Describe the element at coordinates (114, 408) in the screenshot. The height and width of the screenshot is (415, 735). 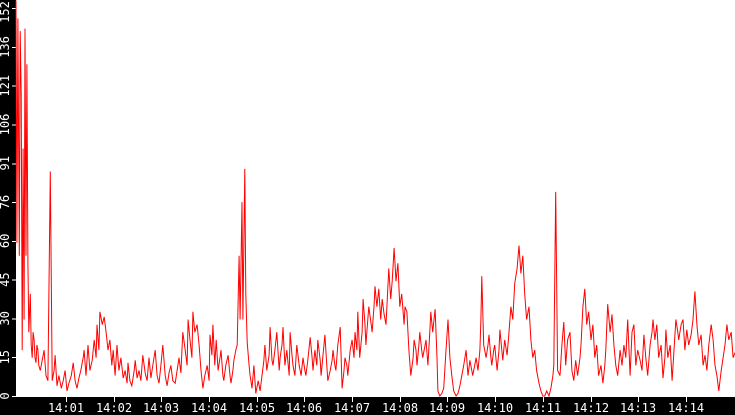
I see `x-axis-label: 14:02` at that location.